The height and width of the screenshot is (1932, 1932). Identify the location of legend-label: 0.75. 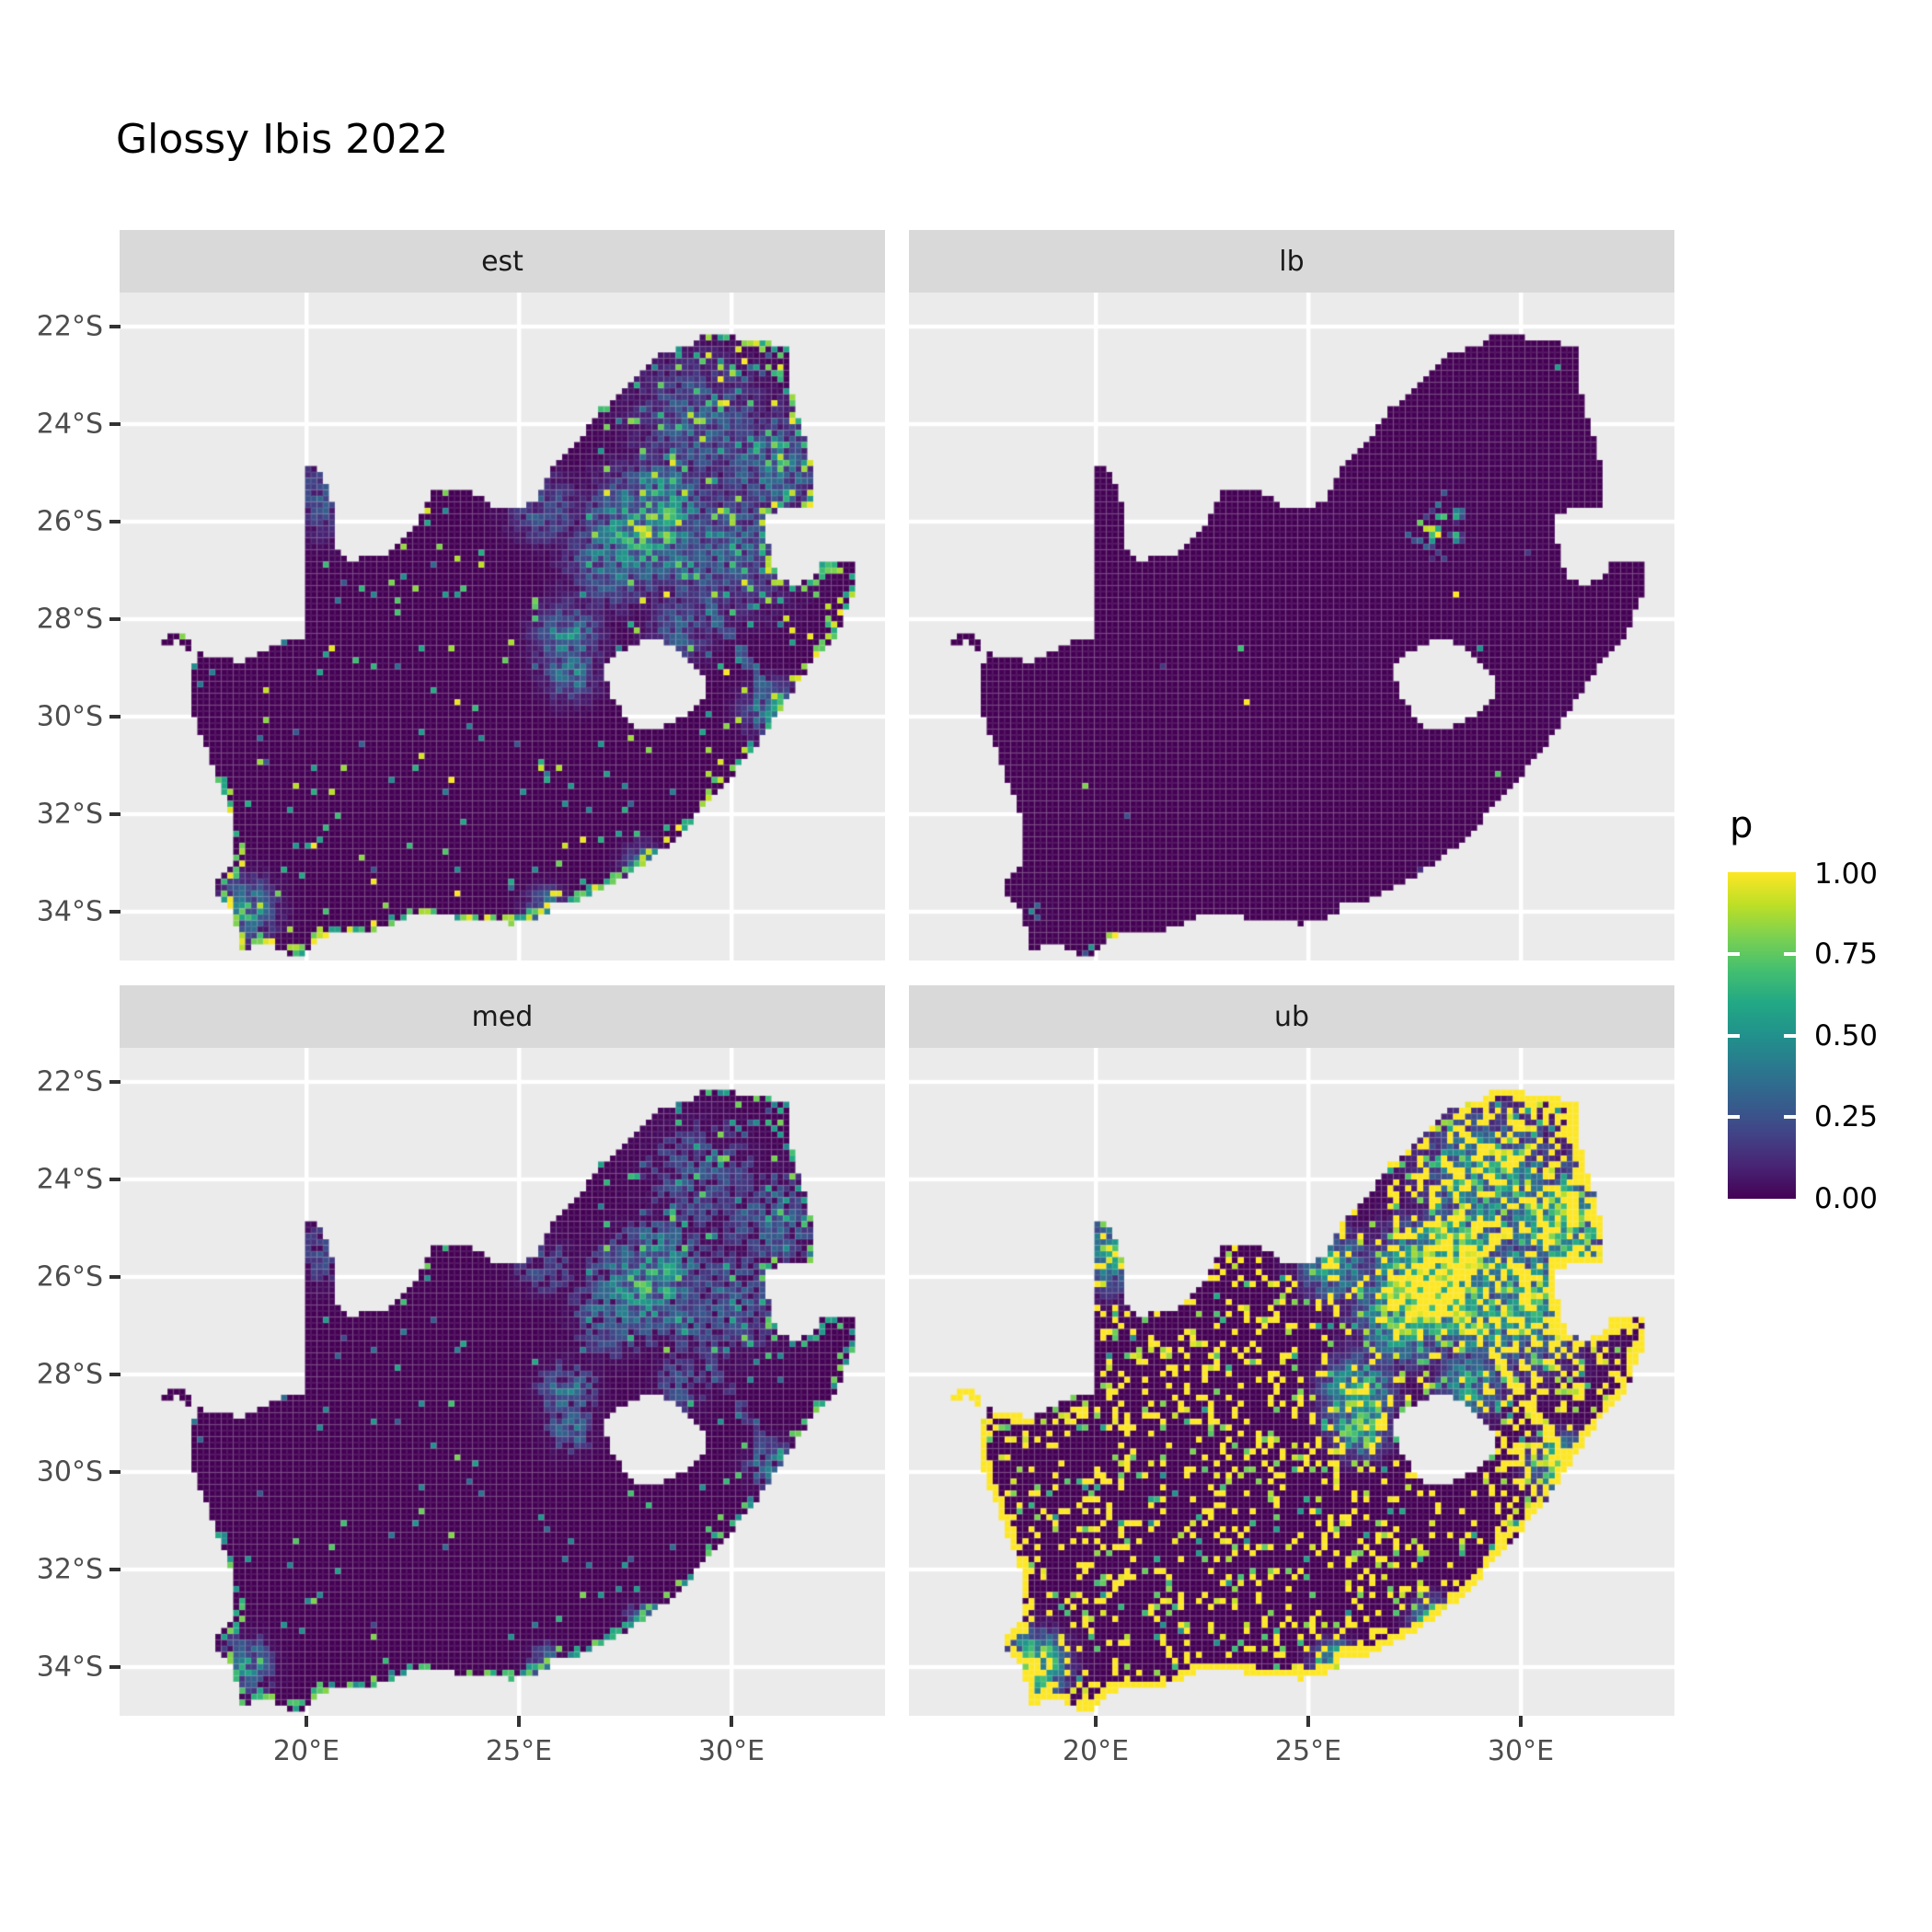
(1846, 954).